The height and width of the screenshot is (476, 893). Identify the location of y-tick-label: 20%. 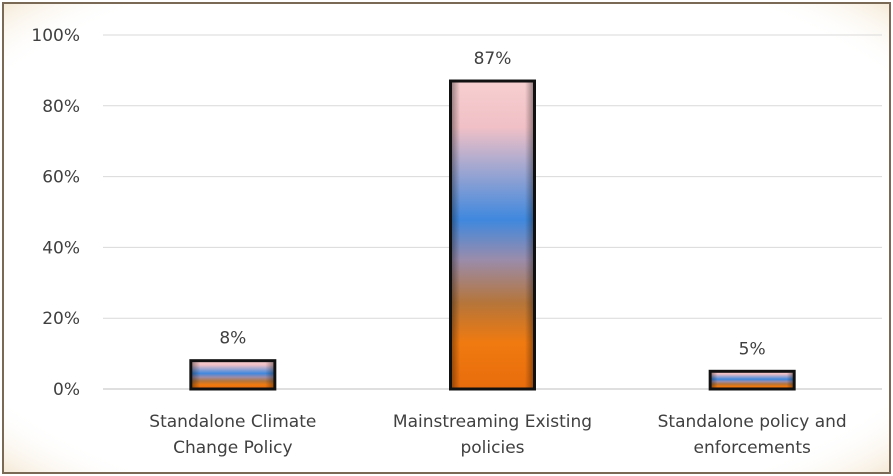
(61, 319).